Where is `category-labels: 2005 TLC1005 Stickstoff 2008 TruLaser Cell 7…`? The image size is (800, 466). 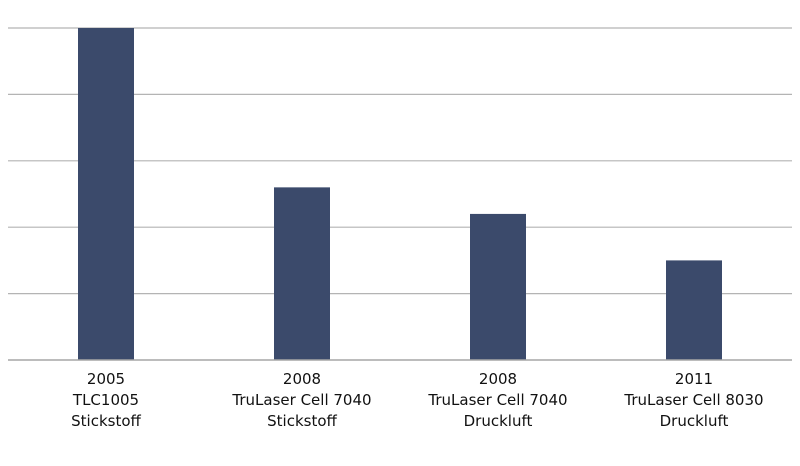
category-labels: 2005 TLC1005 Stickstoff 2008 TruLaser Cell 7… is located at coordinates (417, 400).